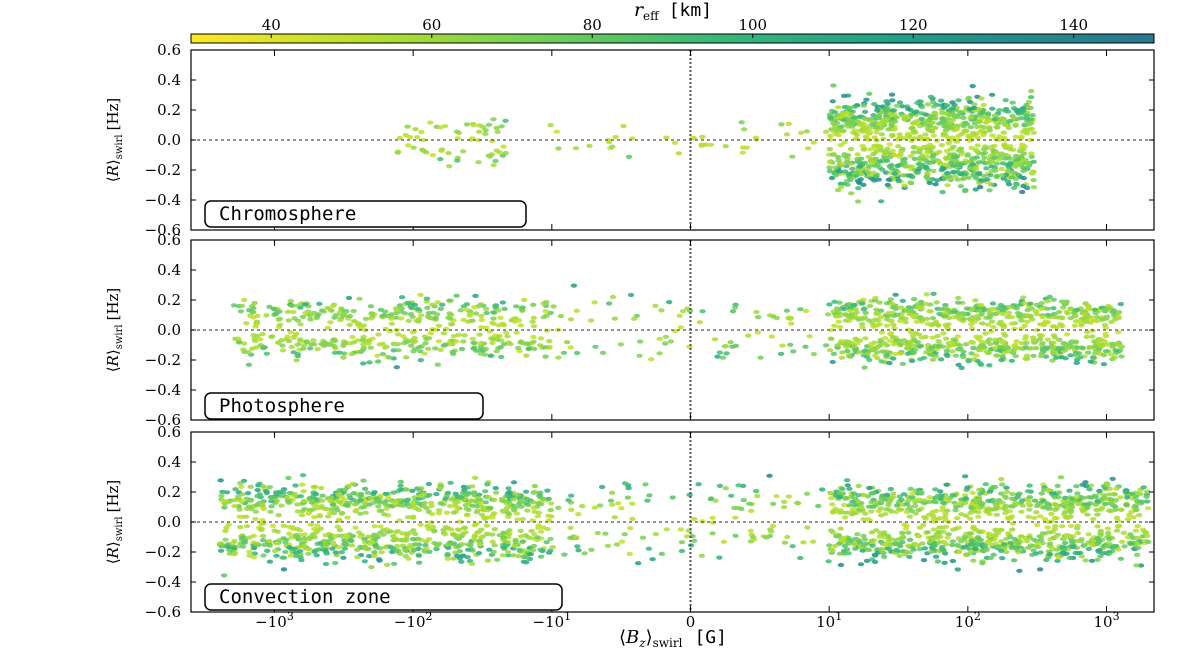 This screenshot has width=1200, height=652. I want to click on scatter-points-convection-zone, so click(684, 525).